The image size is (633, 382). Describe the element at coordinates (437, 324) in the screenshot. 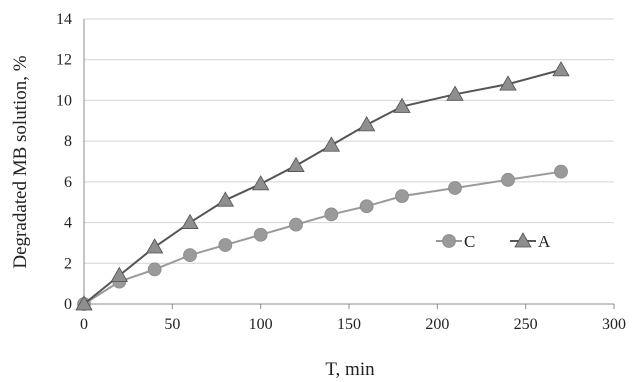

I see `x-tick-label: 200` at that location.